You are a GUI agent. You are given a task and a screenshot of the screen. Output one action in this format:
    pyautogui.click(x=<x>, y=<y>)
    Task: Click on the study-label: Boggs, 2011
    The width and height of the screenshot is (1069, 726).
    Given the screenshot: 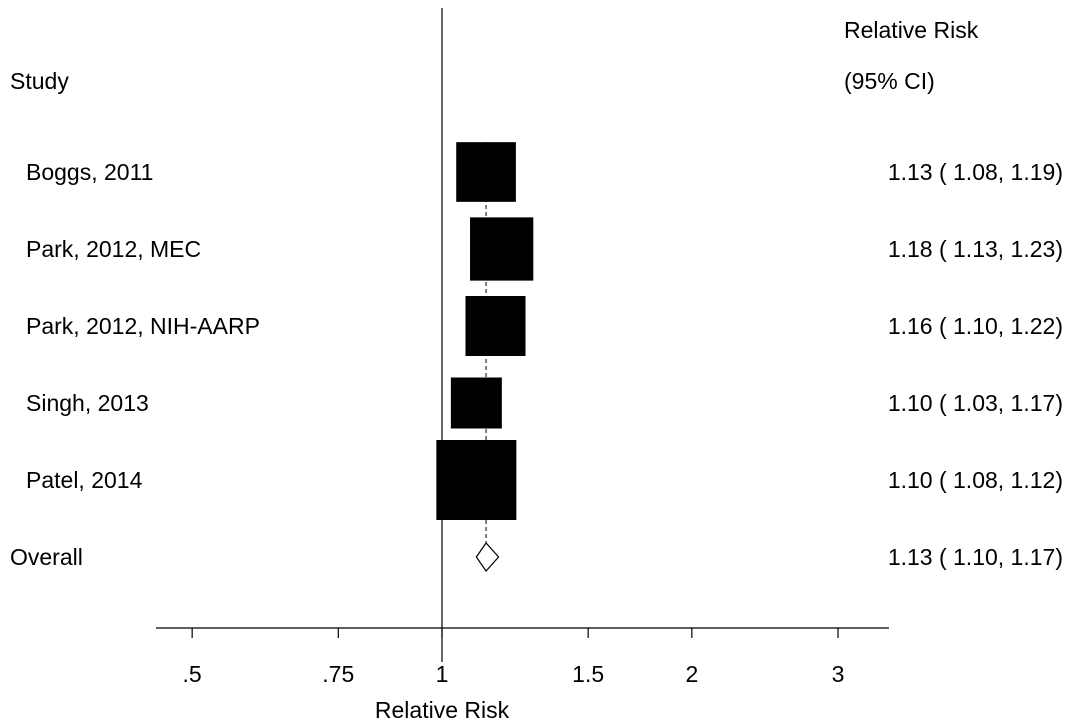 What is the action you would take?
    pyautogui.click(x=89, y=172)
    